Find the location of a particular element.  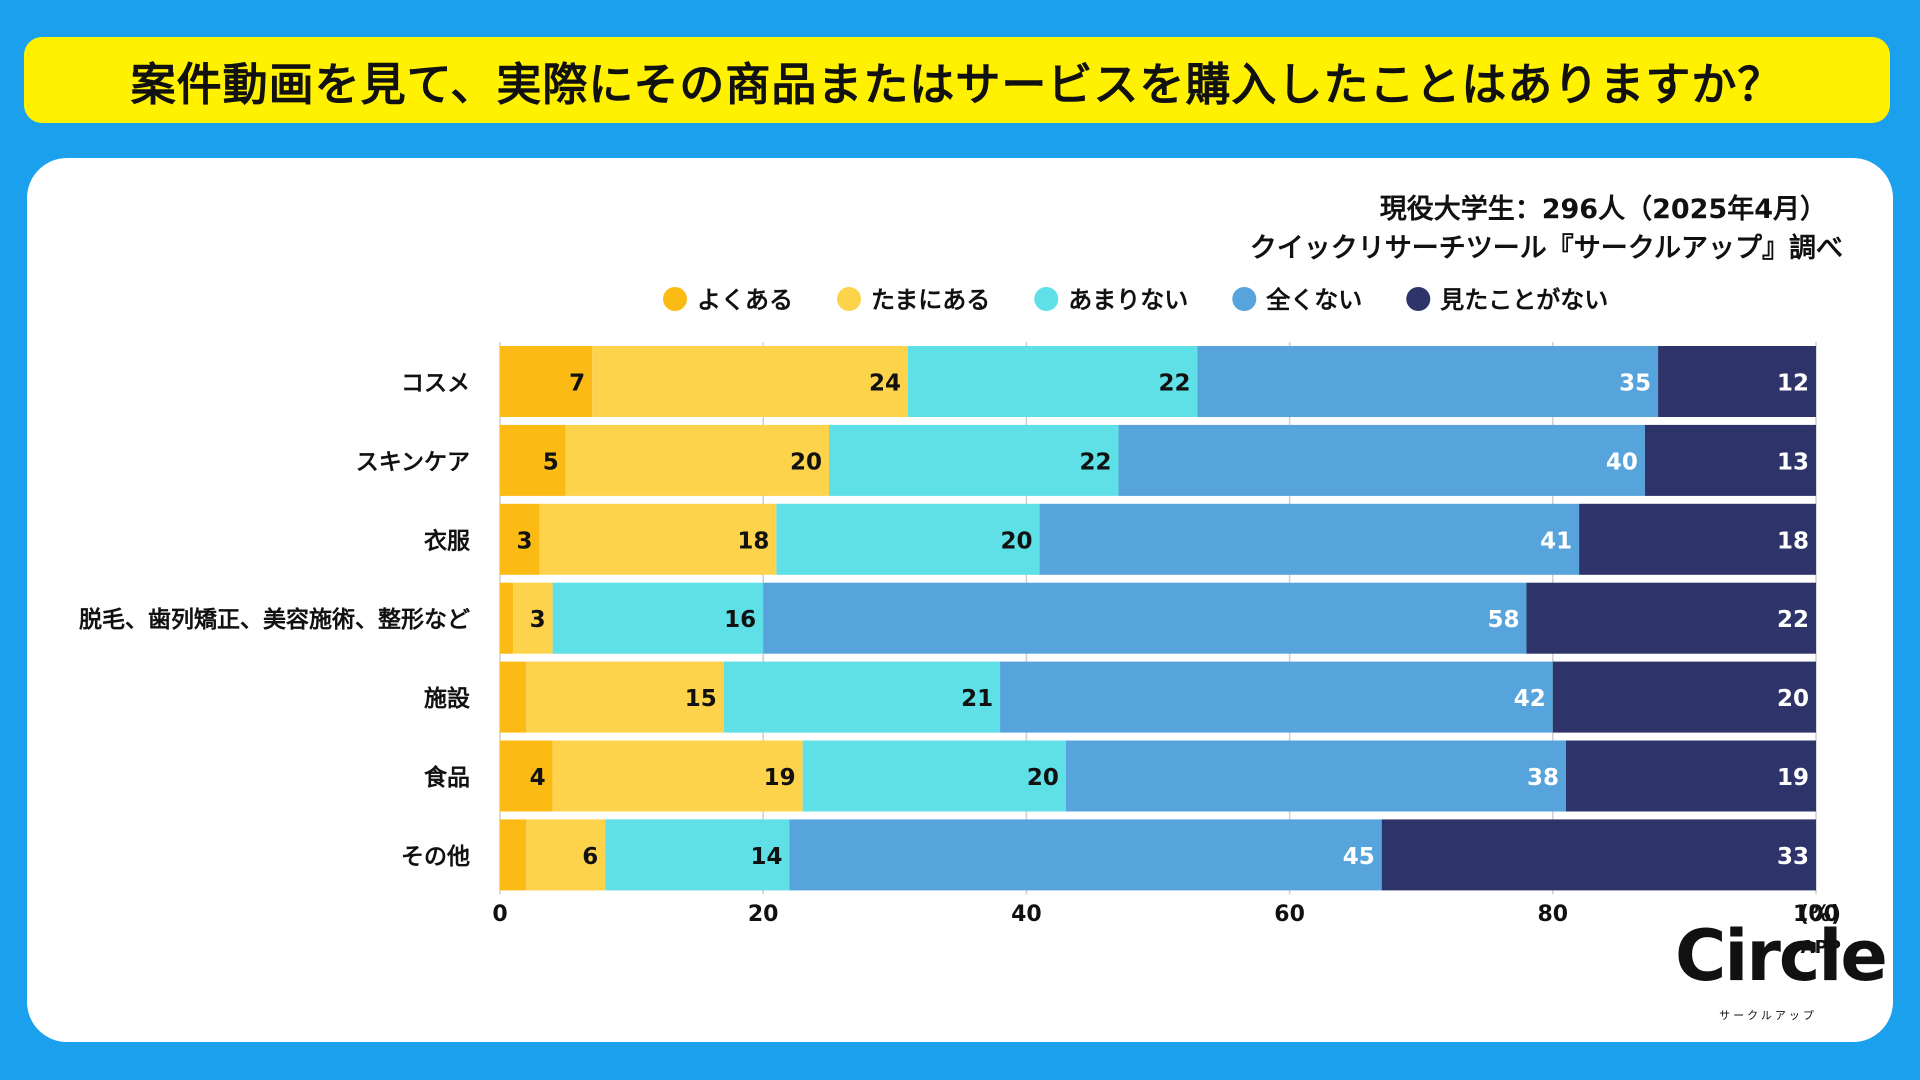

category-label: 施設 is located at coordinates (447, 698).